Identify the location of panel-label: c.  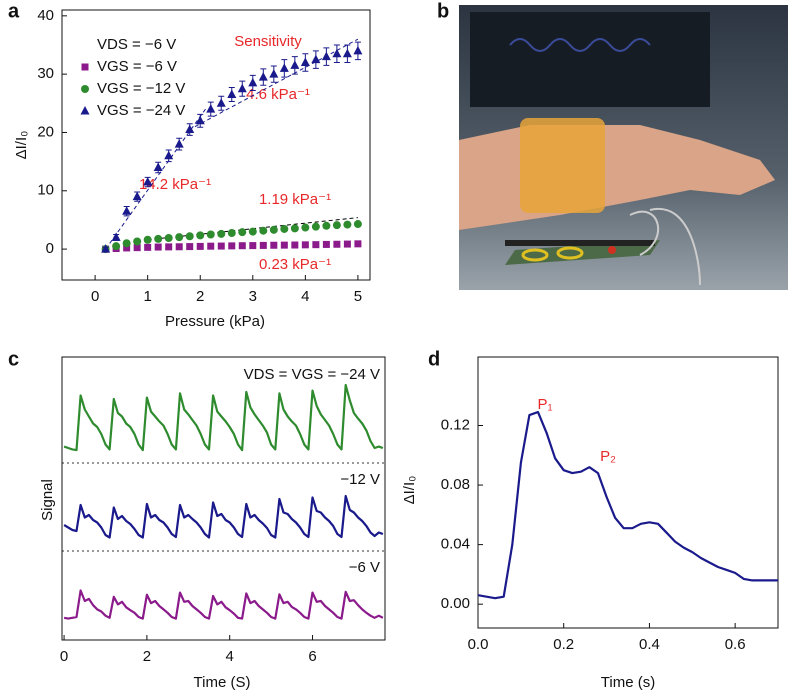
(13, 359).